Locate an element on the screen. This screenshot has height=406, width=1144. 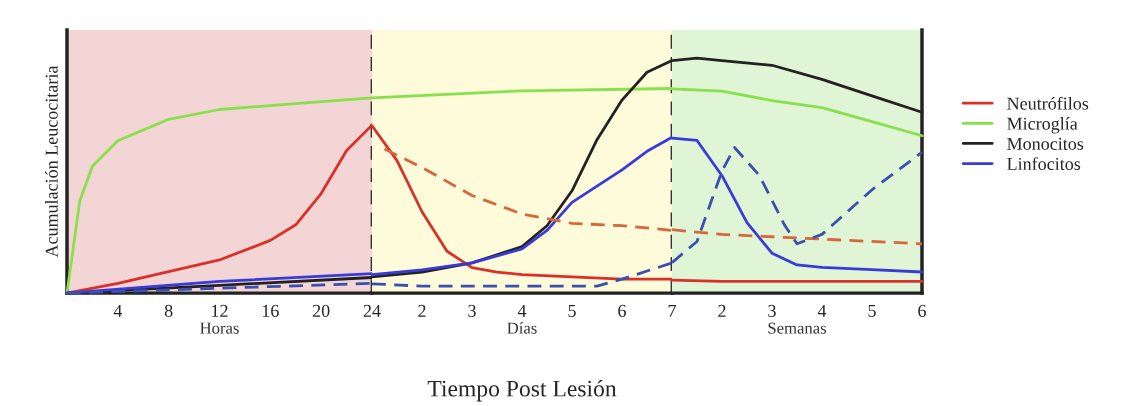
x-axis-title: Días is located at coordinates (522, 327).